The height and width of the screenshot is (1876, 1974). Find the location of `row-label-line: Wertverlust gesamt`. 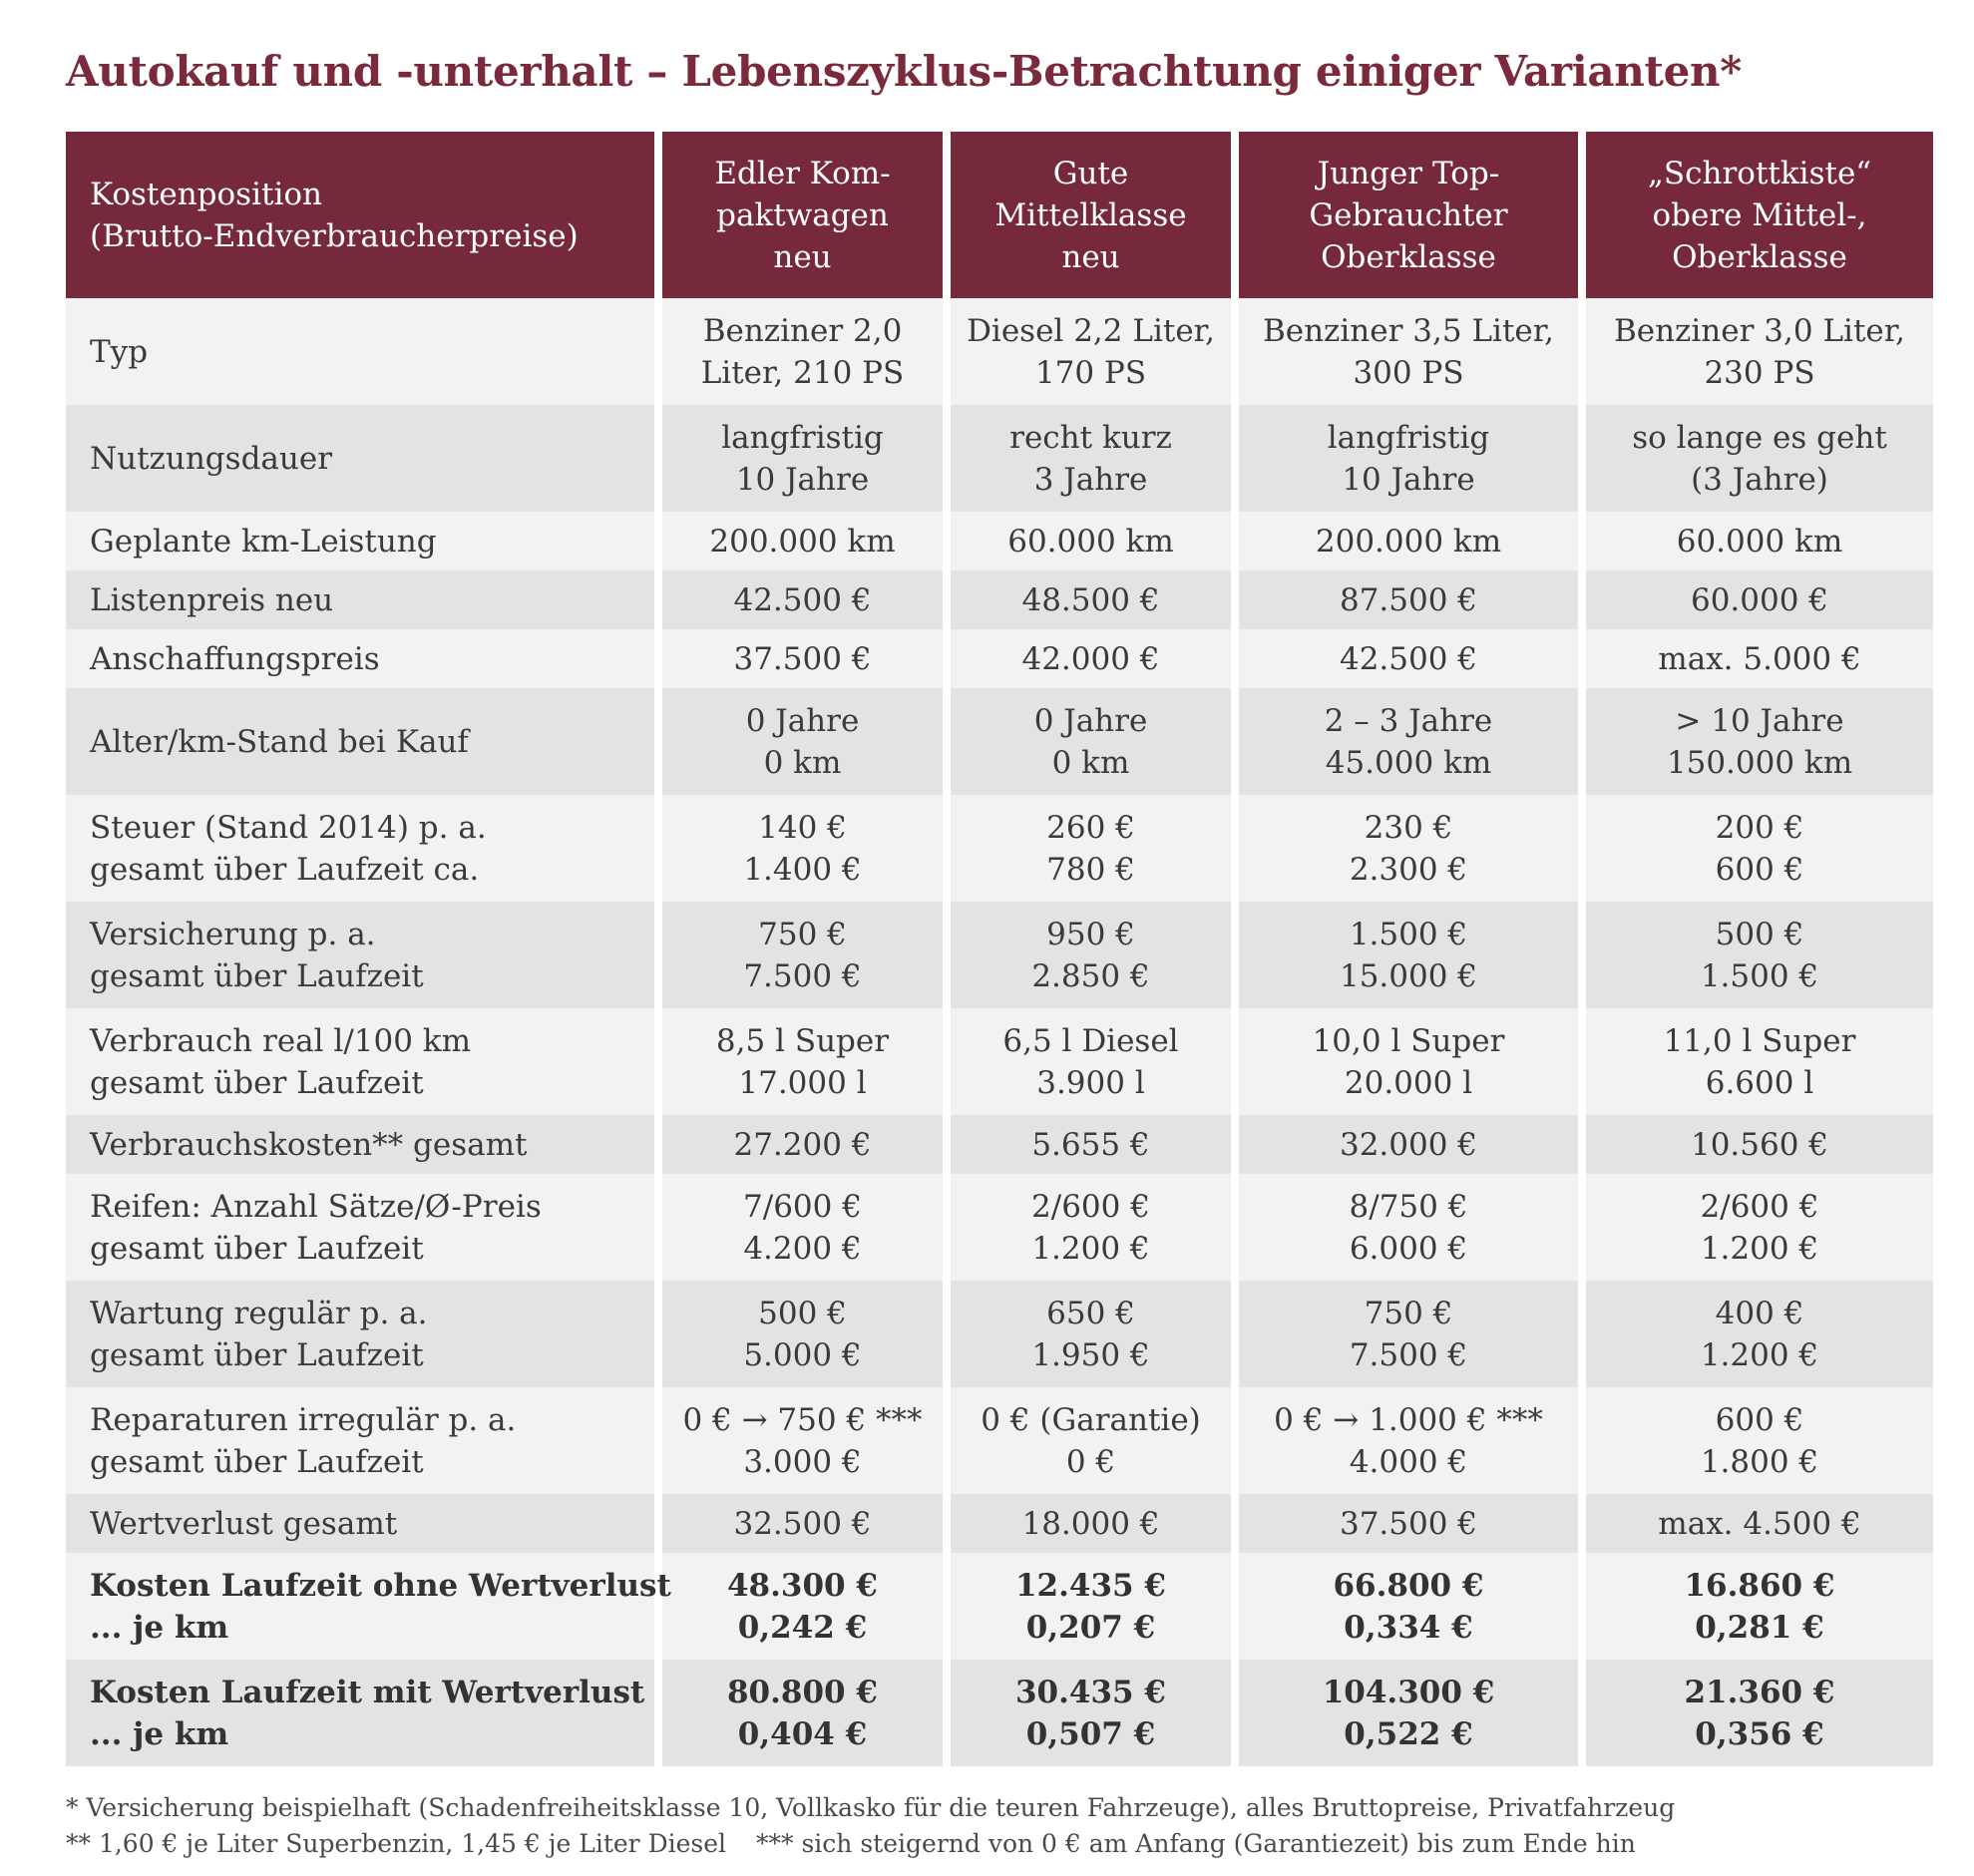

row-label-line: Wertverlust gesamt is located at coordinates (244, 1523).